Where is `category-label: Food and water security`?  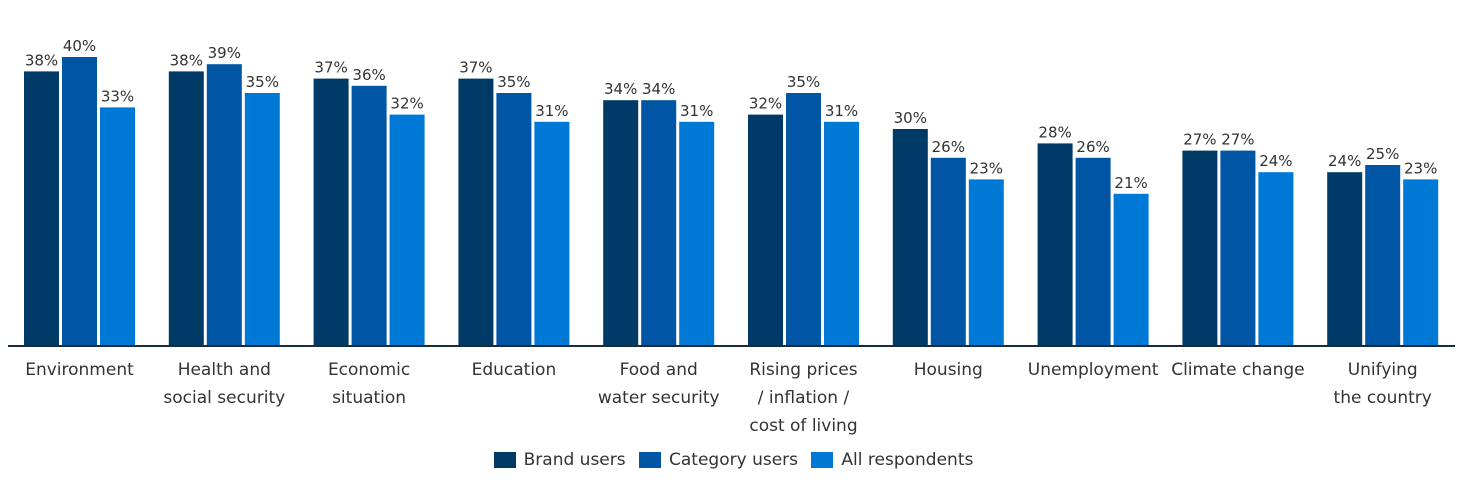 category-label: Food and water security is located at coordinates (659, 384).